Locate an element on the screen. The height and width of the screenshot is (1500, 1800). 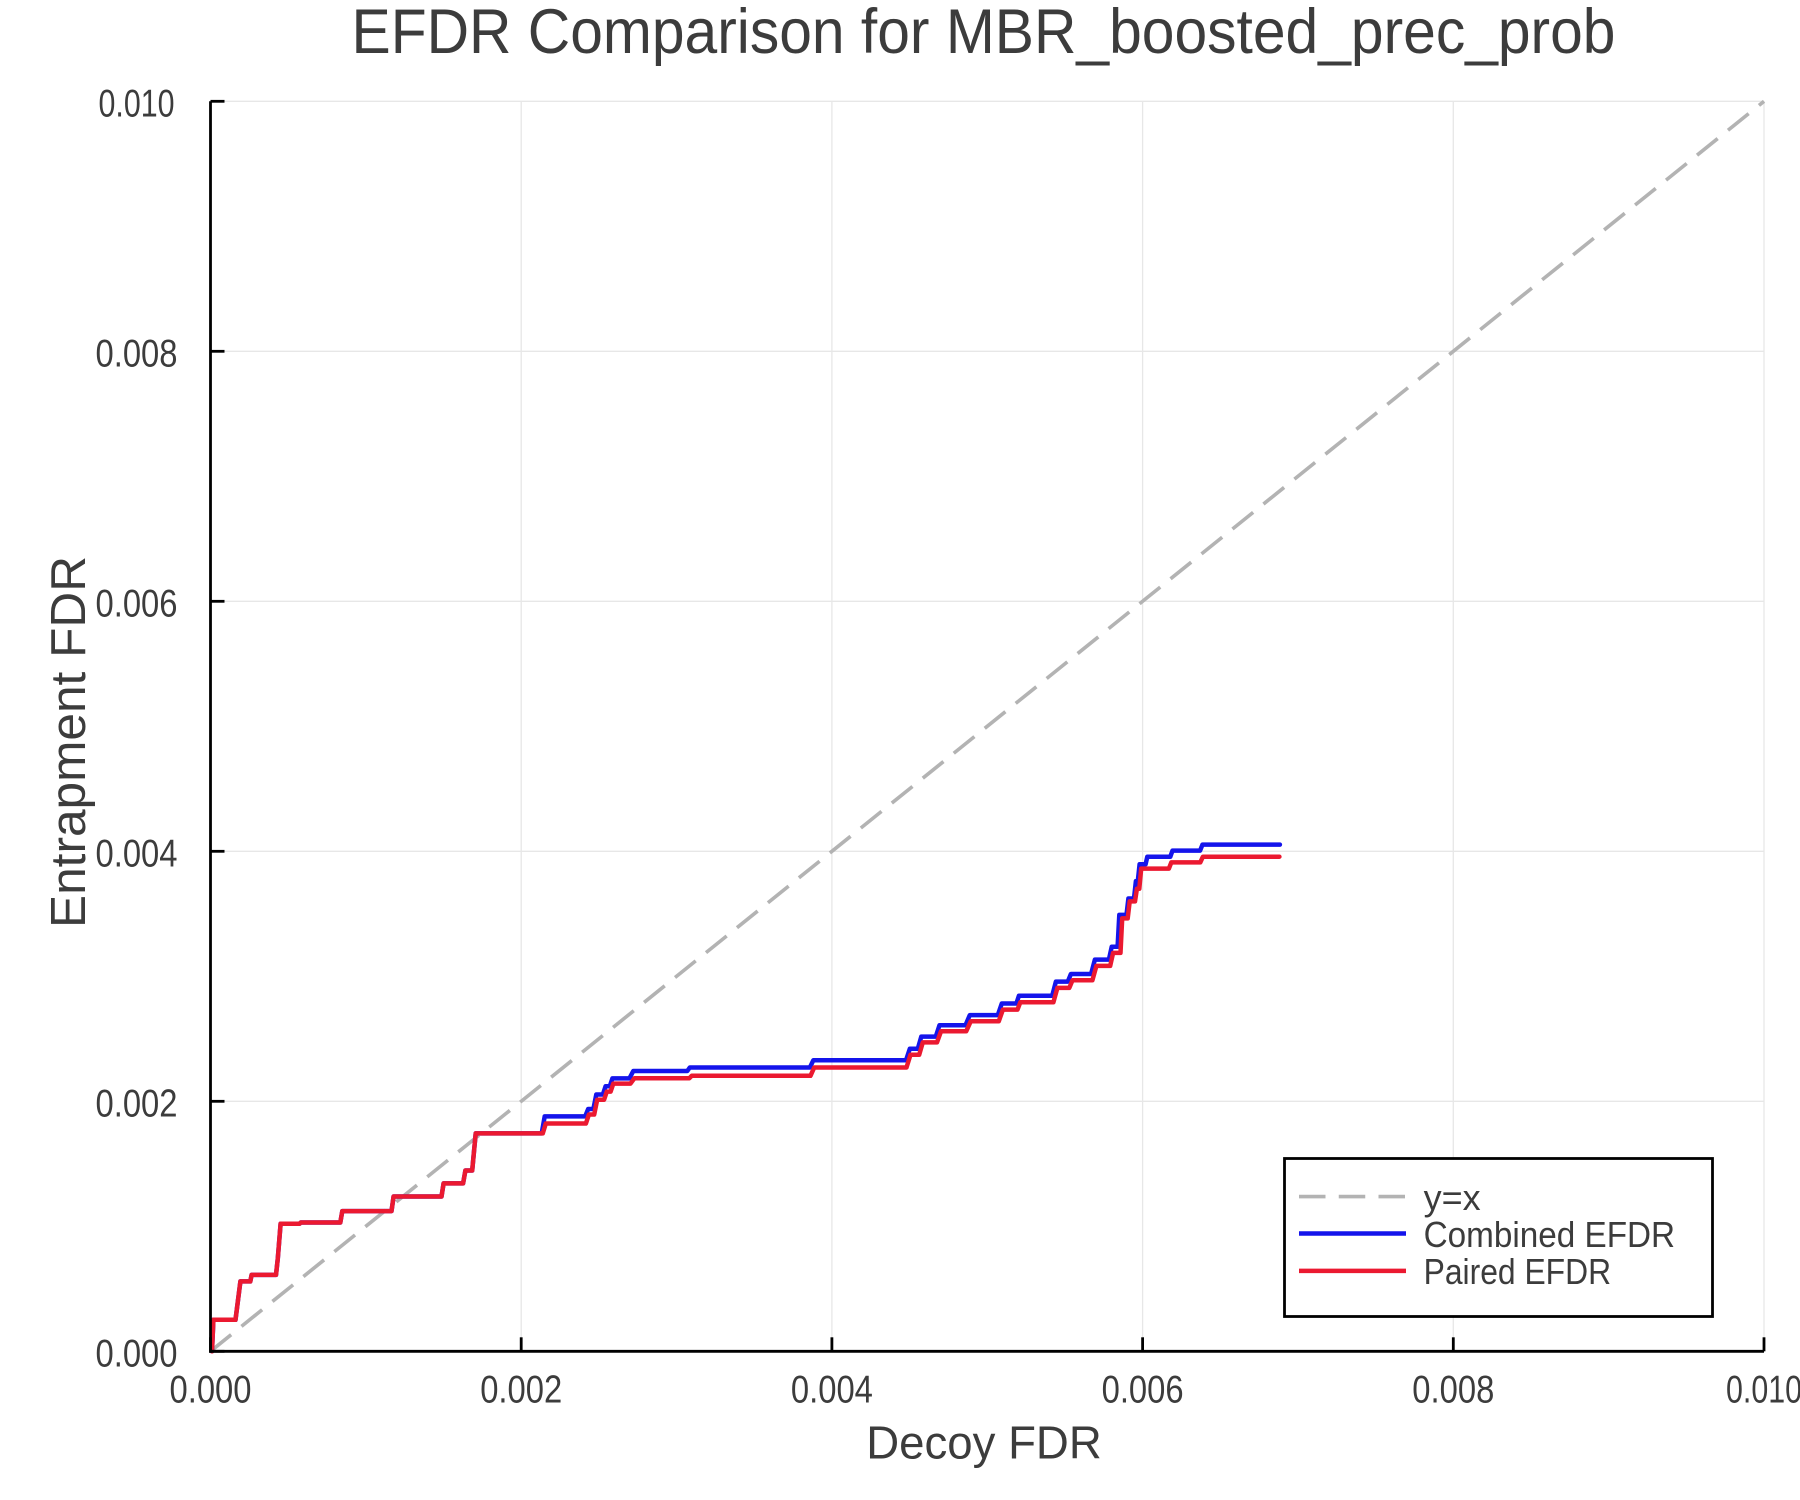
svg-text: Paired EFDR is located at coordinates (1518, 1271).